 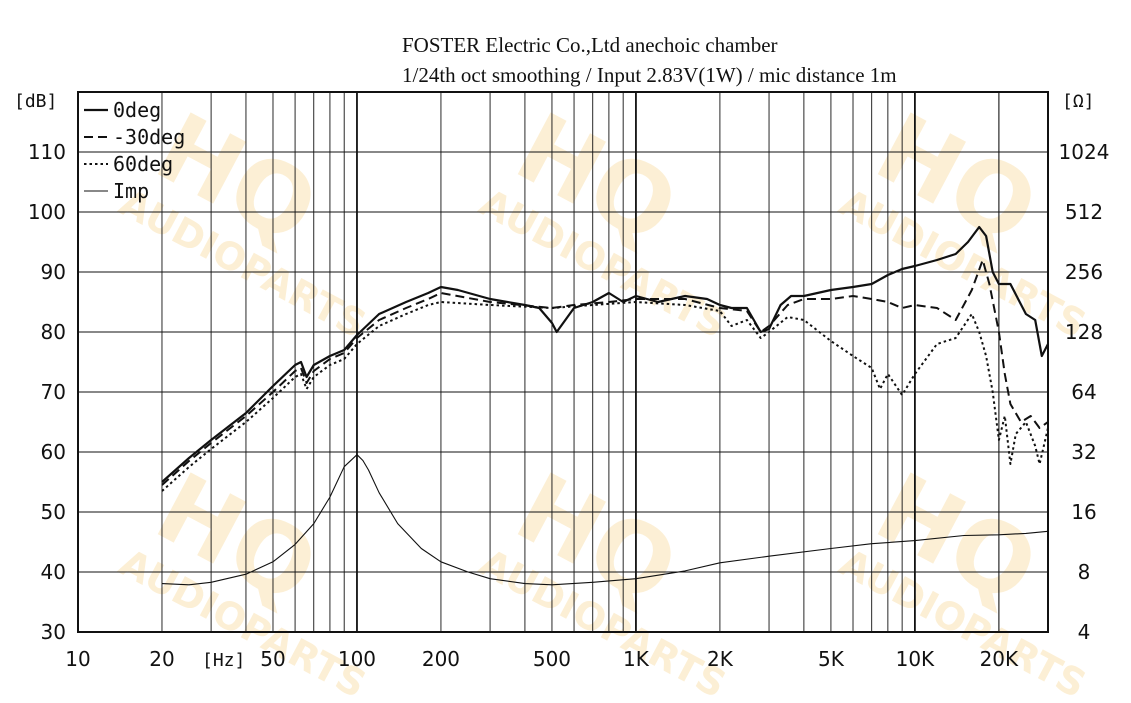 I want to click on y-left-tick-label: 100, so click(x=47, y=212).